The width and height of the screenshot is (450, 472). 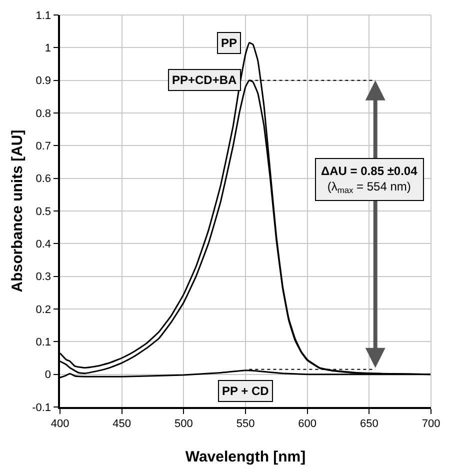 What do you see at coordinates (17, 211) in the screenshot?
I see `y-axis-title: Absorbance units [AU]` at bounding box center [17, 211].